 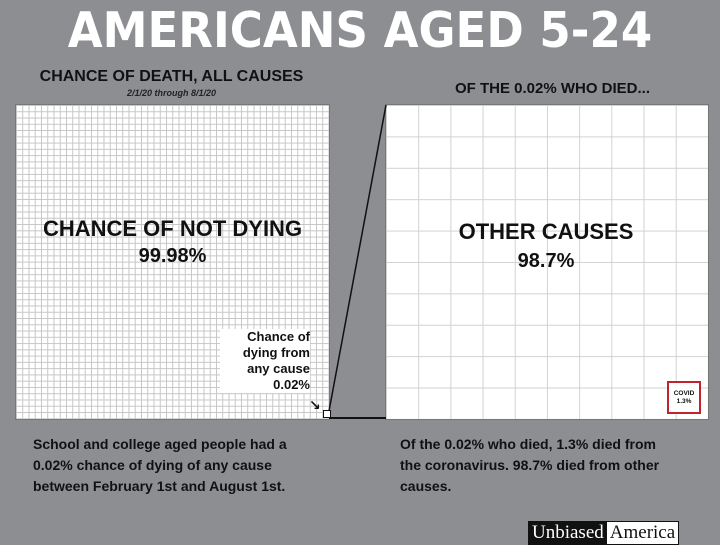 What do you see at coordinates (642, 533) in the screenshot?
I see `brand-part-two: America` at bounding box center [642, 533].